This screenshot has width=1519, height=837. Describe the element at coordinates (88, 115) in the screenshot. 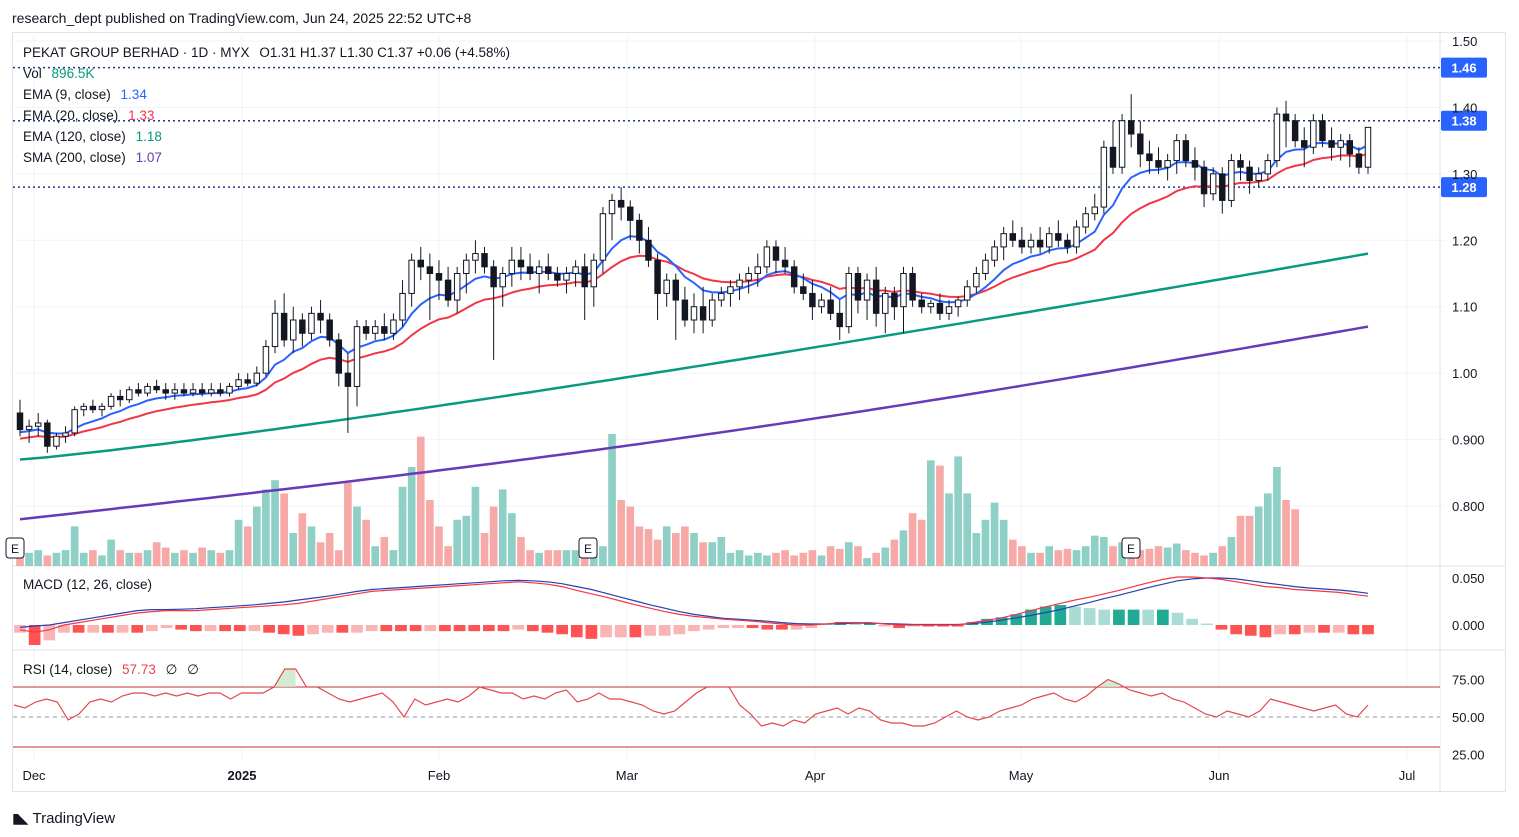

I see `legend-ema20: EMA (20, close) 1.33` at that location.